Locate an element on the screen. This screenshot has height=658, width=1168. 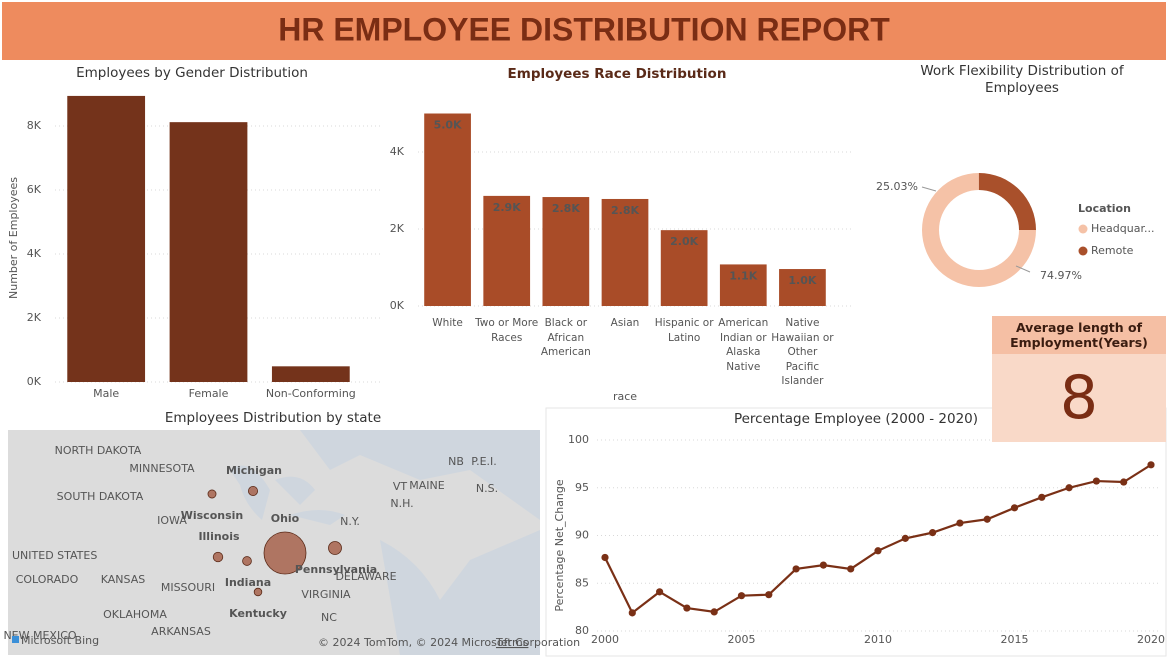
y-axis-label: Percentage Net_Change is located at coordinates (559, 545).